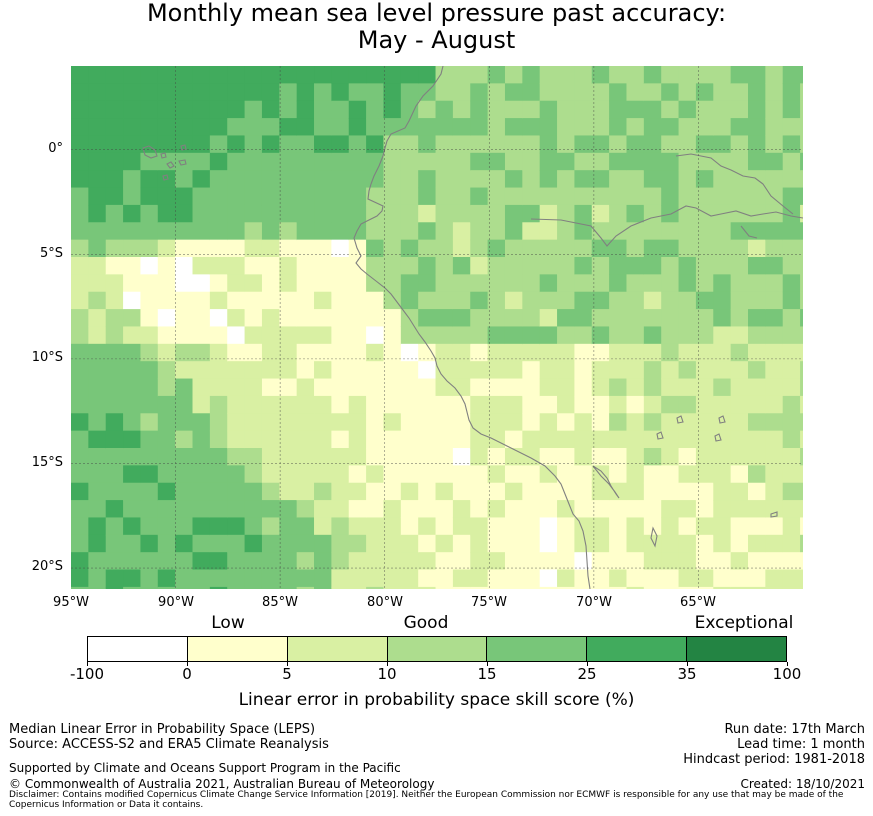 This screenshot has height=816, width=873. What do you see at coordinates (802, 784) in the screenshot?
I see `footer-created: Created: 18/10/2021` at bounding box center [802, 784].